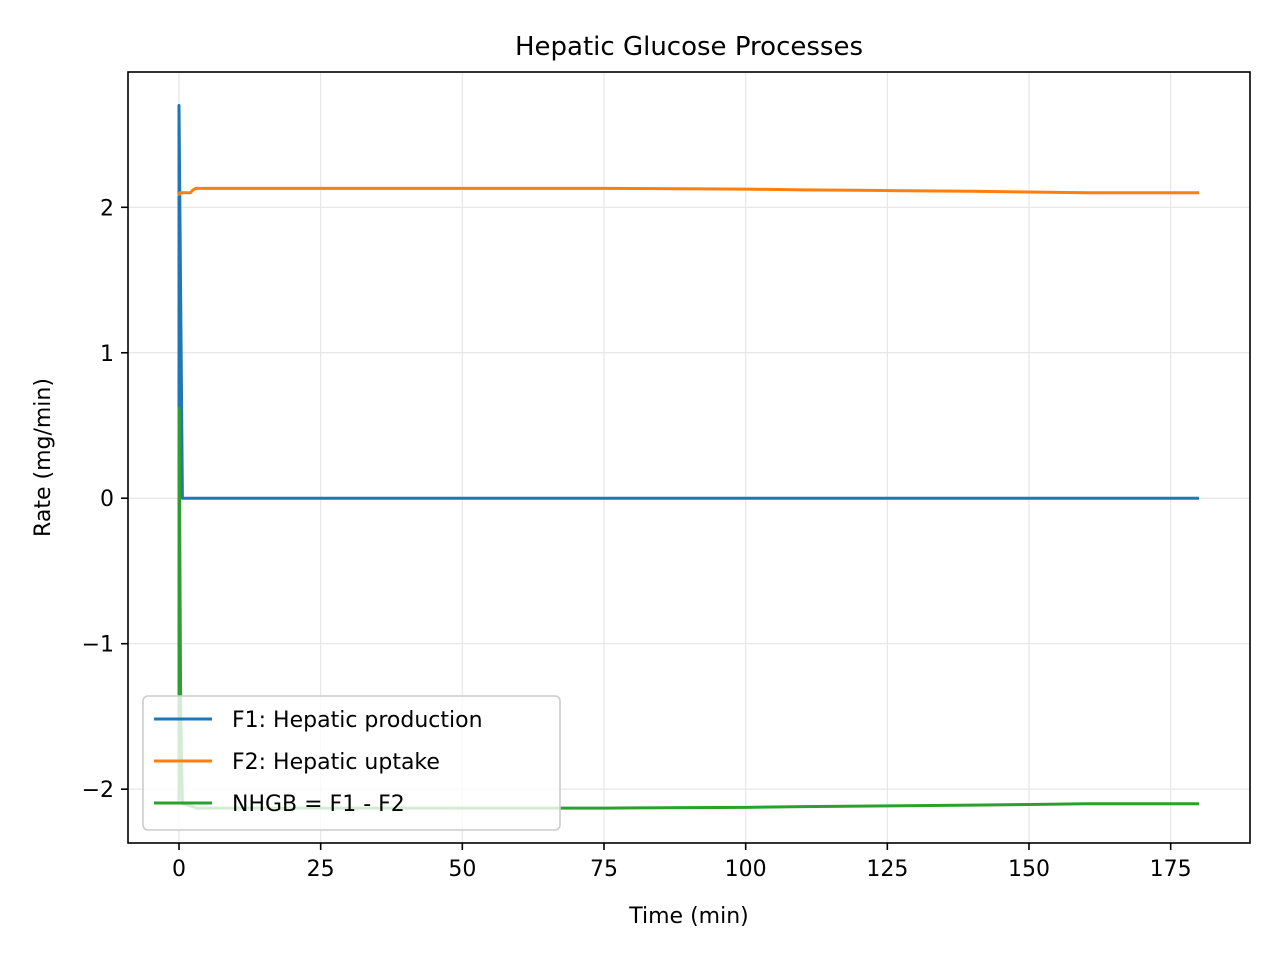 This screenshot has width=1280, height=960. I want to click on y-axis-label: Rate (mg/min), so click(43, 457).